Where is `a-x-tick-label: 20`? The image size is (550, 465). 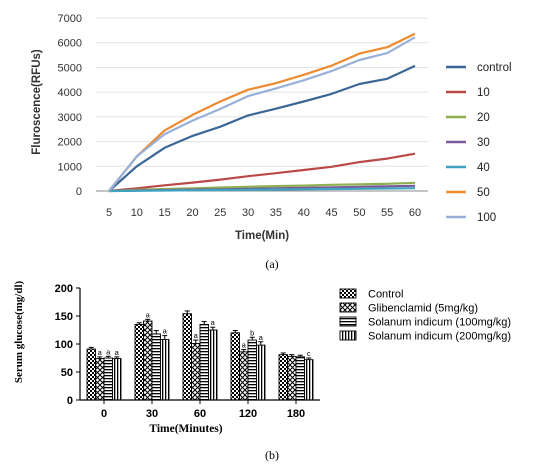
a-x-tick-label: 20 is located at coordinates (192, 213).